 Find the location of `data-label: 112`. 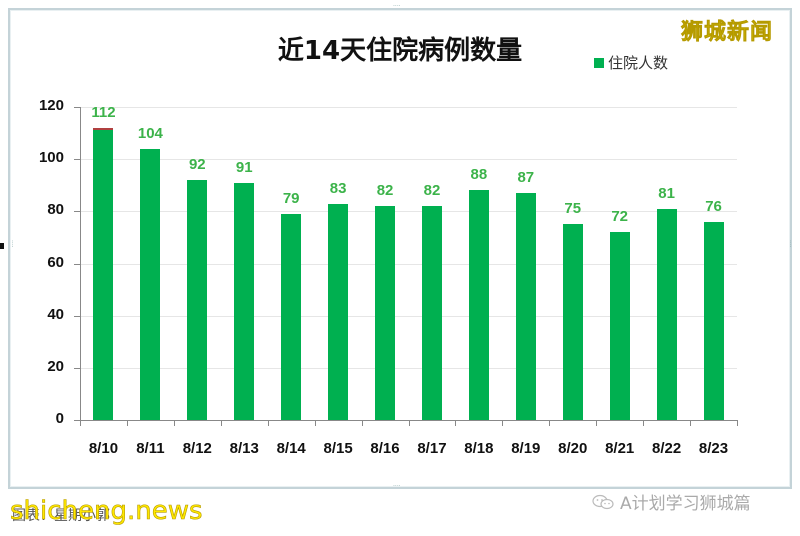

data-label: 112 is located at coordinates (103, 112).